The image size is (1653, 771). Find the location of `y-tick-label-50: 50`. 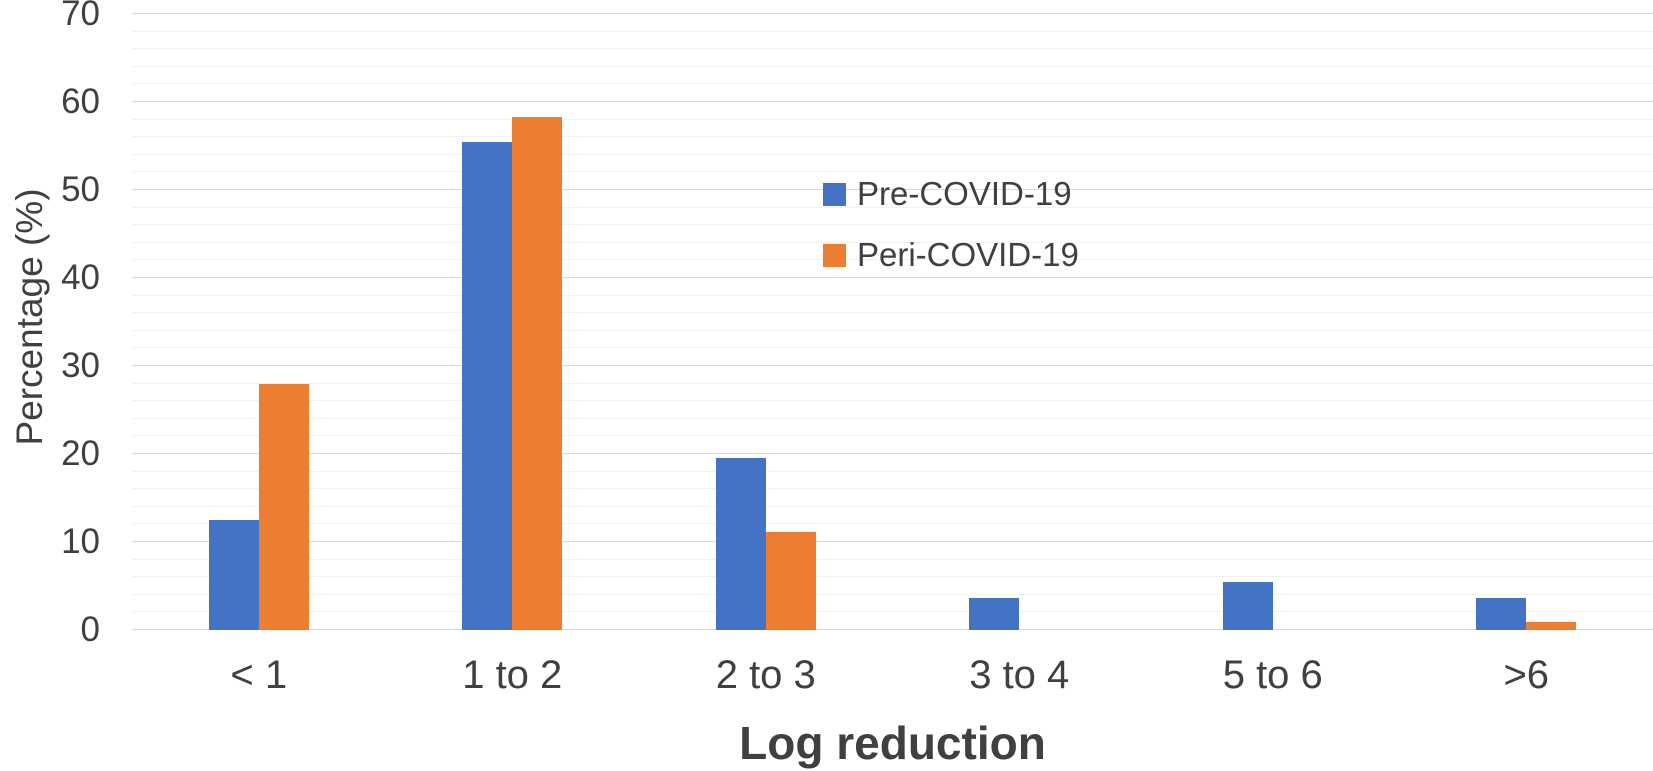

y-tick-label-50: 50 is located at coordinates (80, 189).